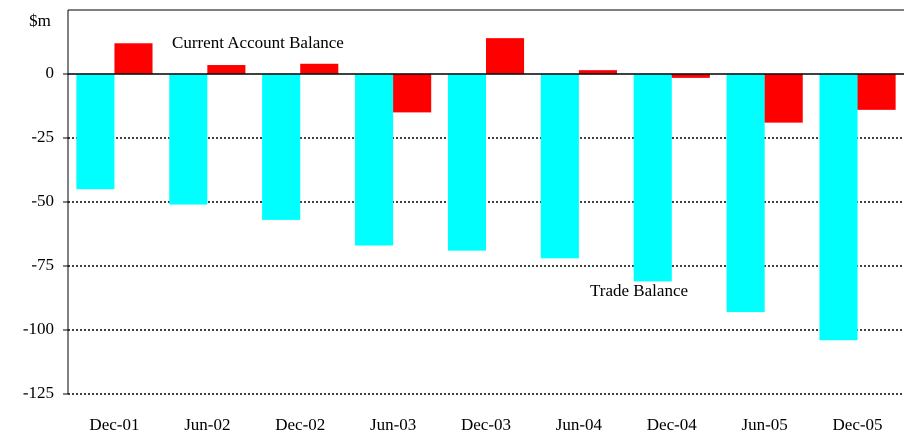  Describe the element at coordinates (38, 392) in the screenshot. I see `y-tick-label: -125` at that location.